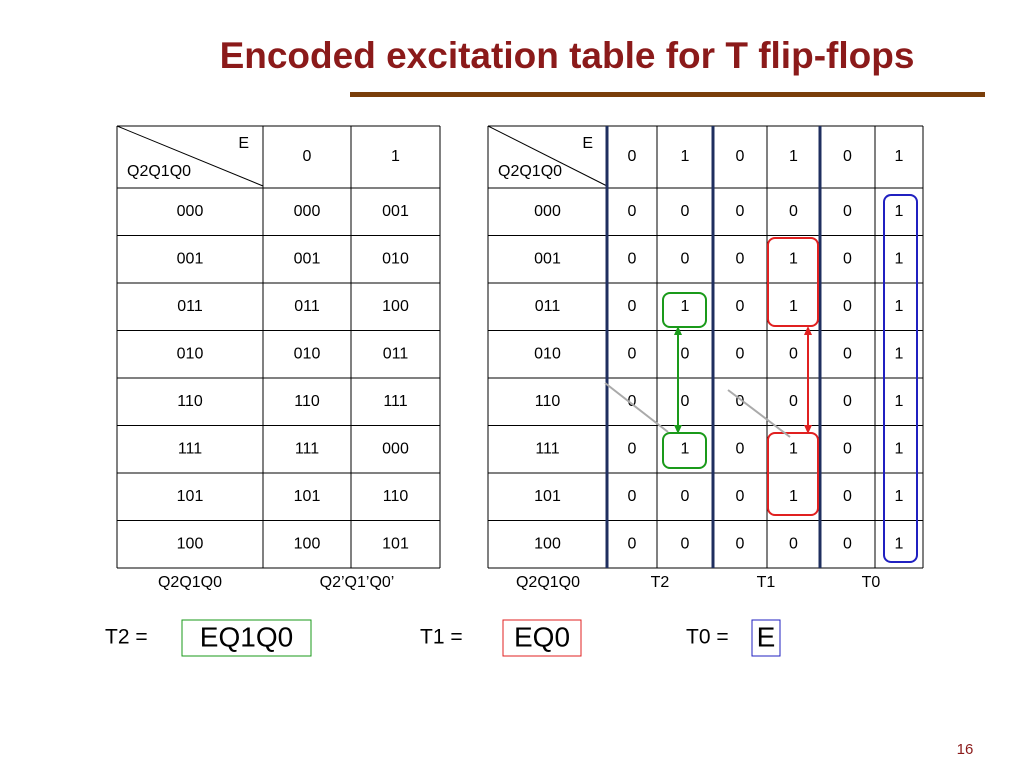 Image resolution: width=1024 pixels, height=768 pixels. I want to click on footer-label: T2, so click(660, 582).